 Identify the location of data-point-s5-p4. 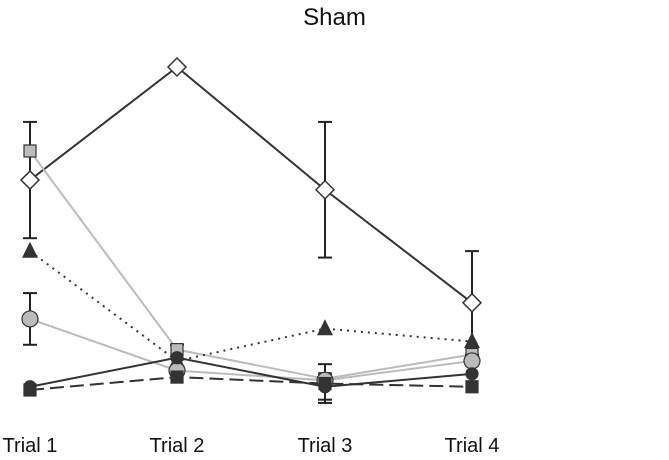
(472, 374).